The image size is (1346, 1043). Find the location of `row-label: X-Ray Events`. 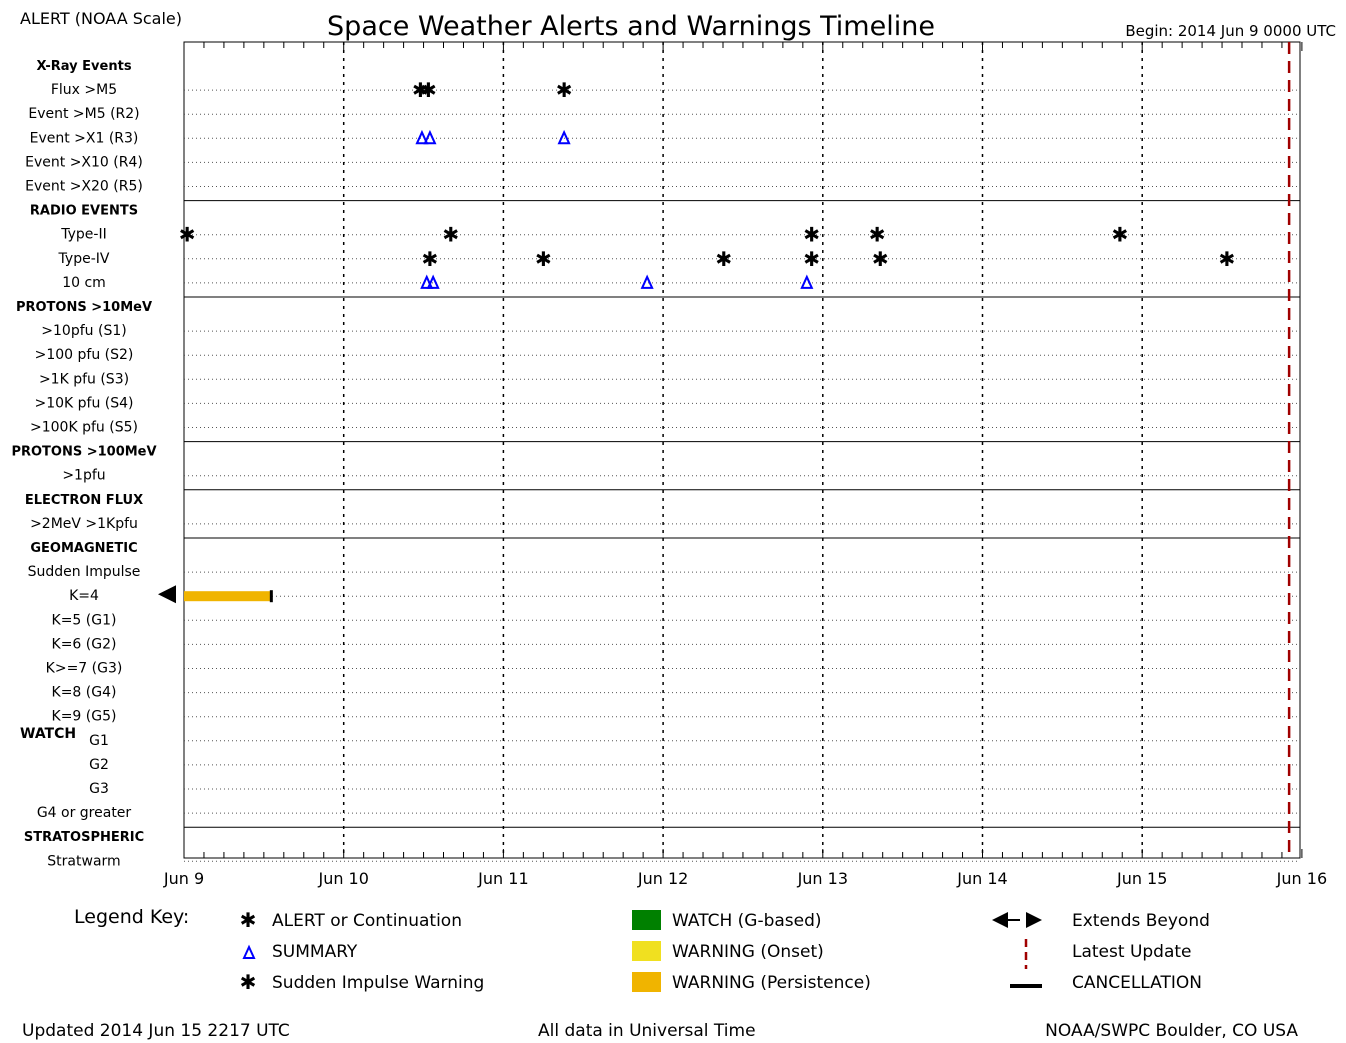

row-label: X-Ray Events is located at coordinates (83, 66).